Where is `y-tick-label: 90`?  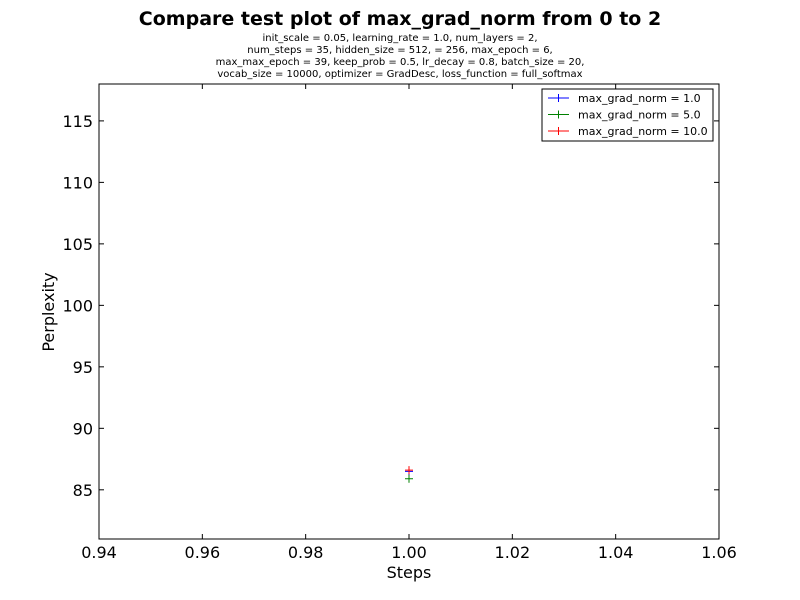
y-tick-label: 90 is located at coordinates (83, 428).